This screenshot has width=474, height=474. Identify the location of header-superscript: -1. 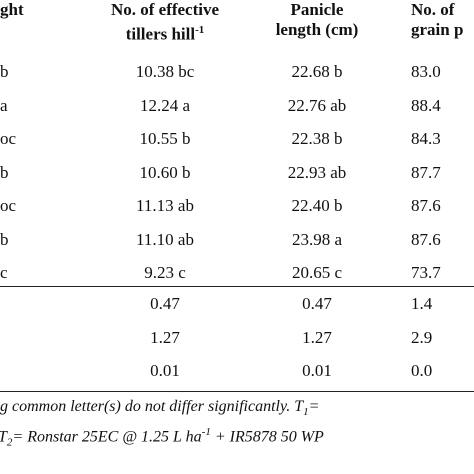
(200, 30).